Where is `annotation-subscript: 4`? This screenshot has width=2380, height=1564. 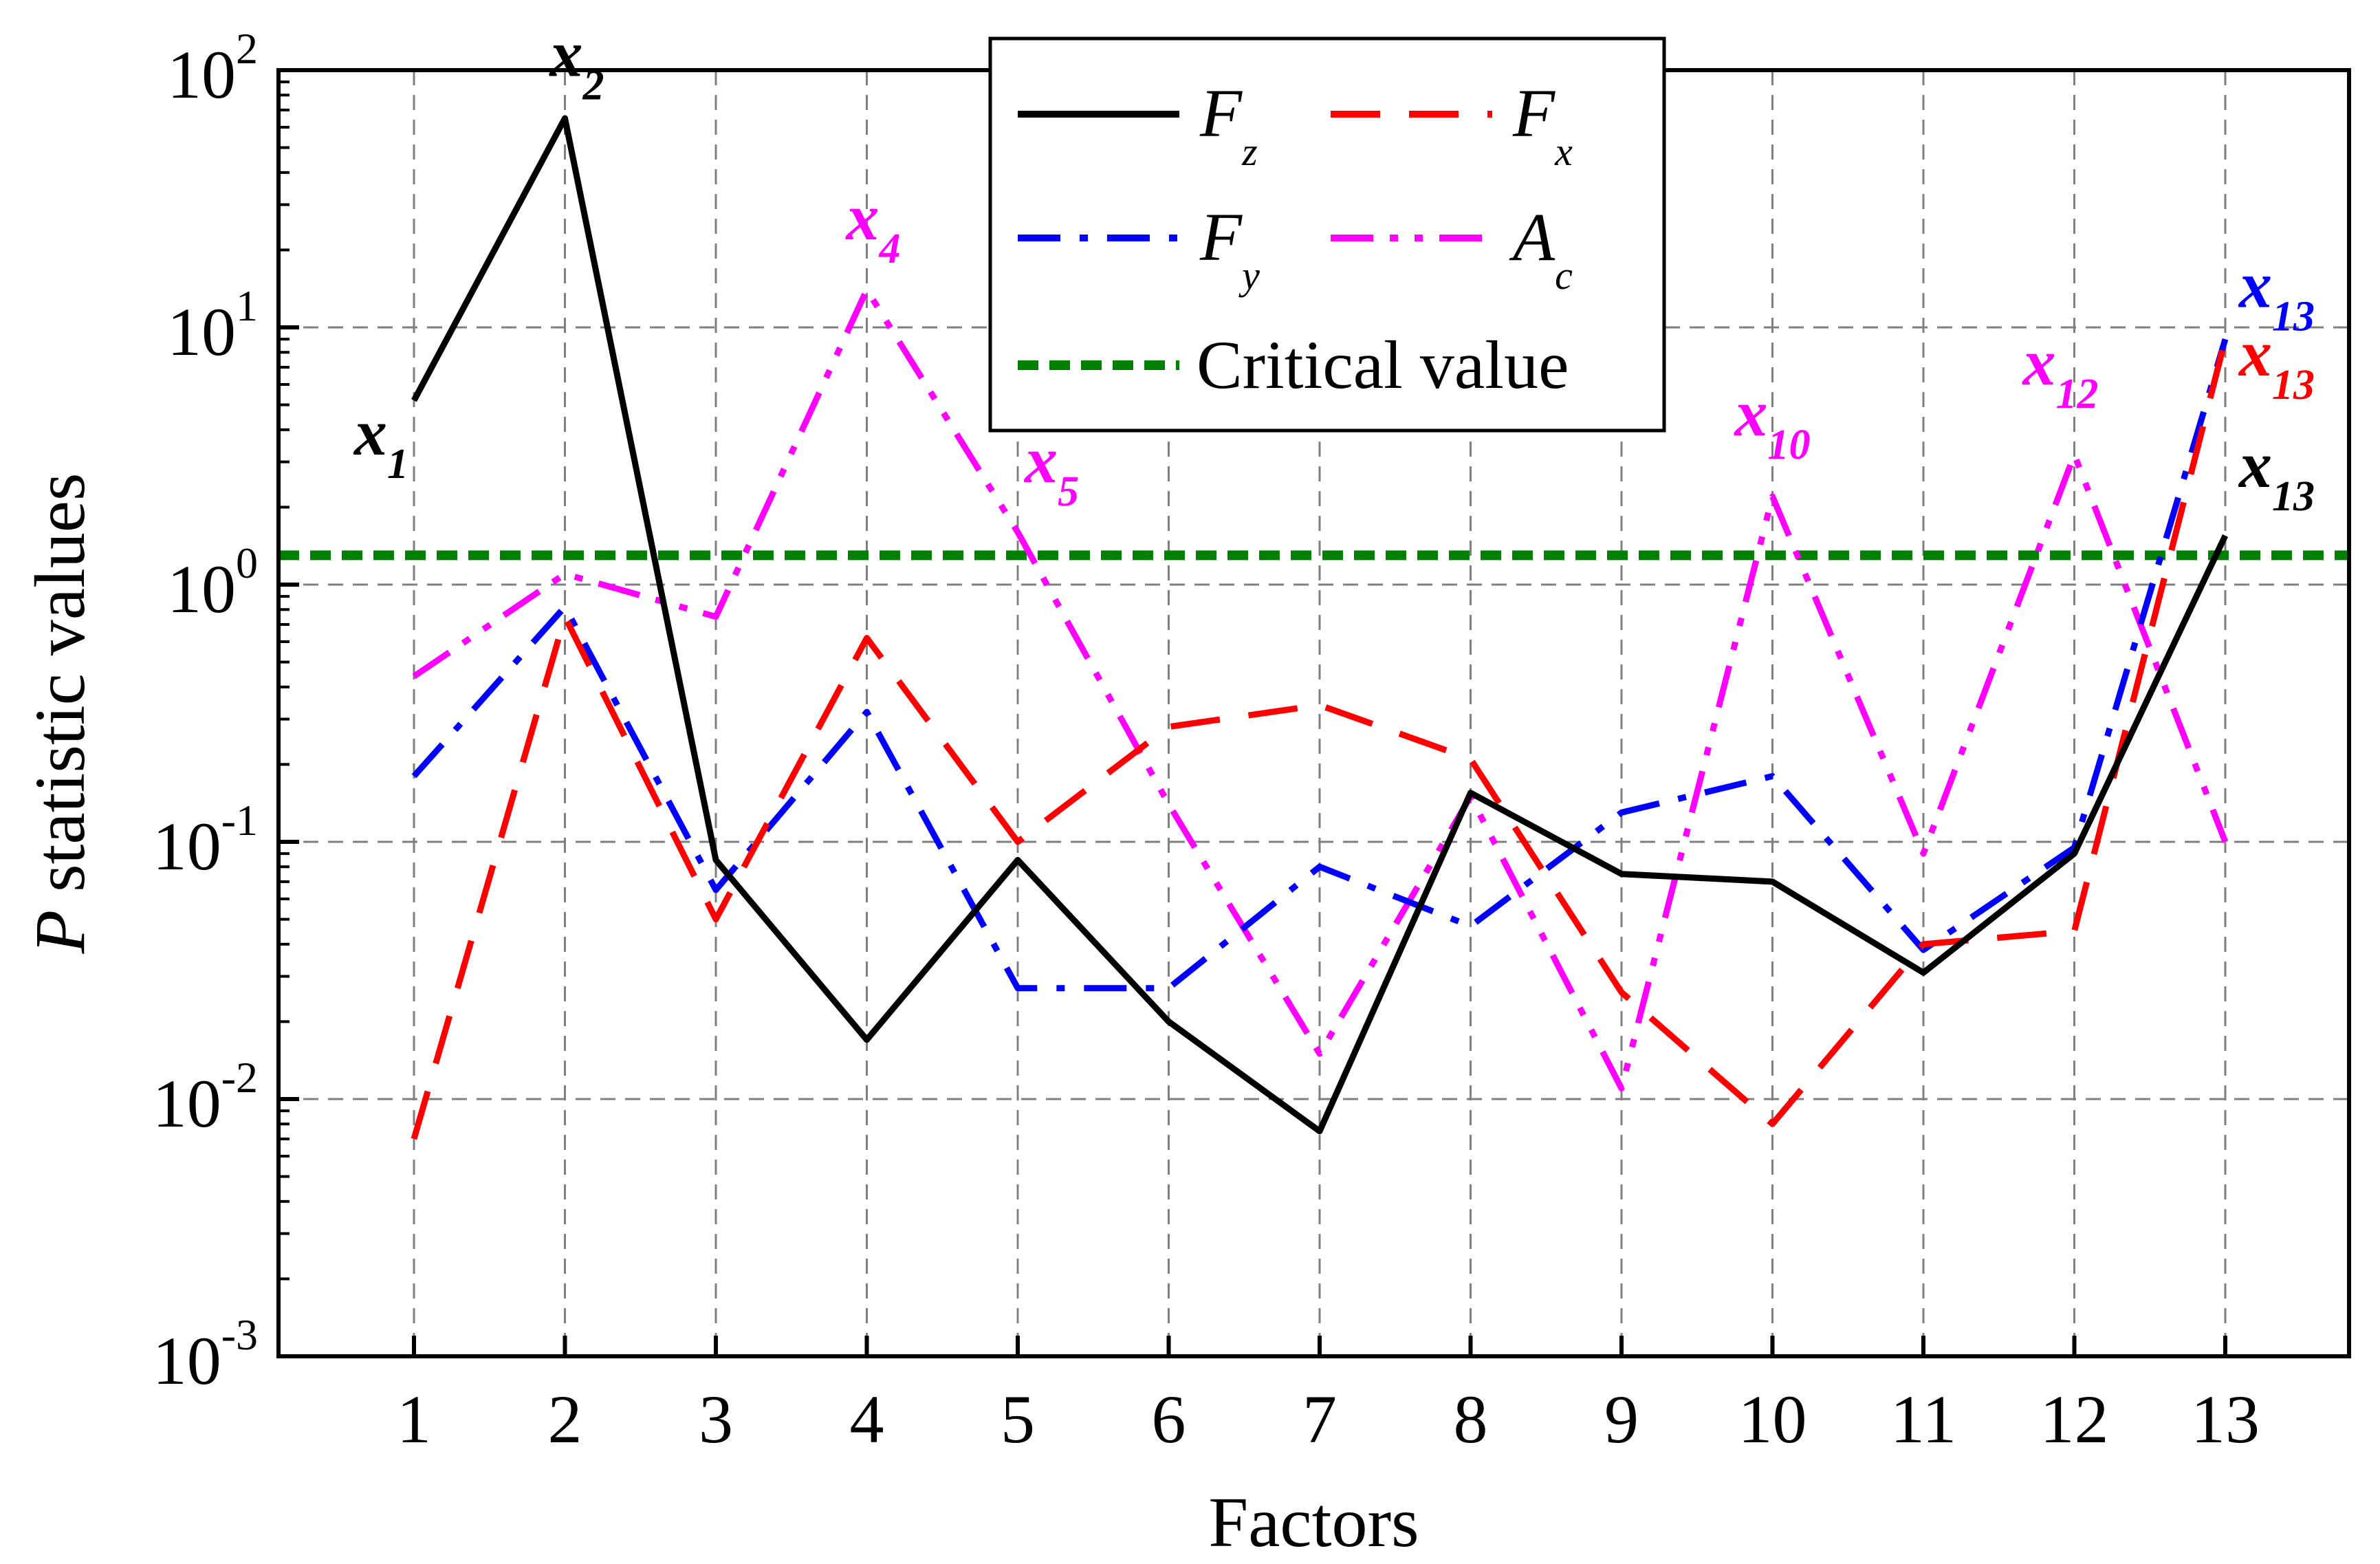
annotation-subscript: 4 is located at coordinates (890, 249).